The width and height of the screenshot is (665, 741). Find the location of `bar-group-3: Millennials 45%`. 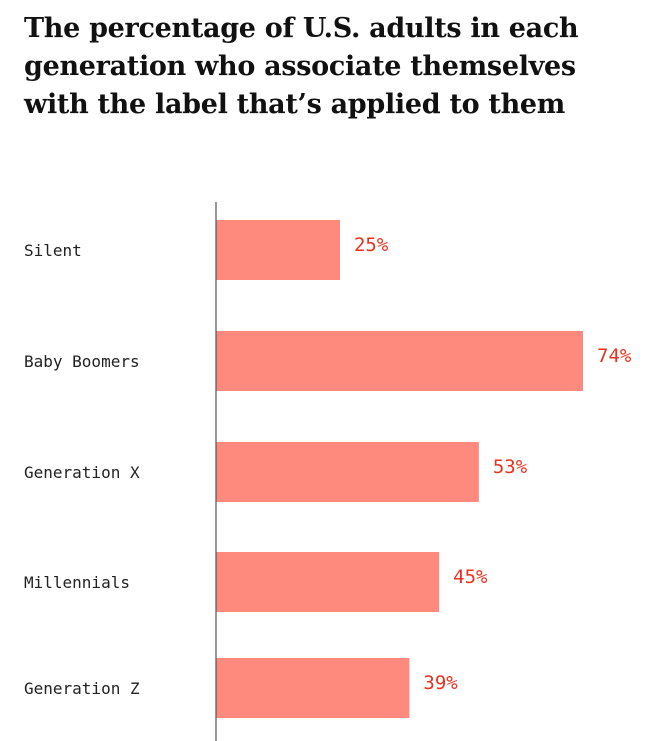

bar-group-3: Millennials 45% is located at coordinates (256, 582).